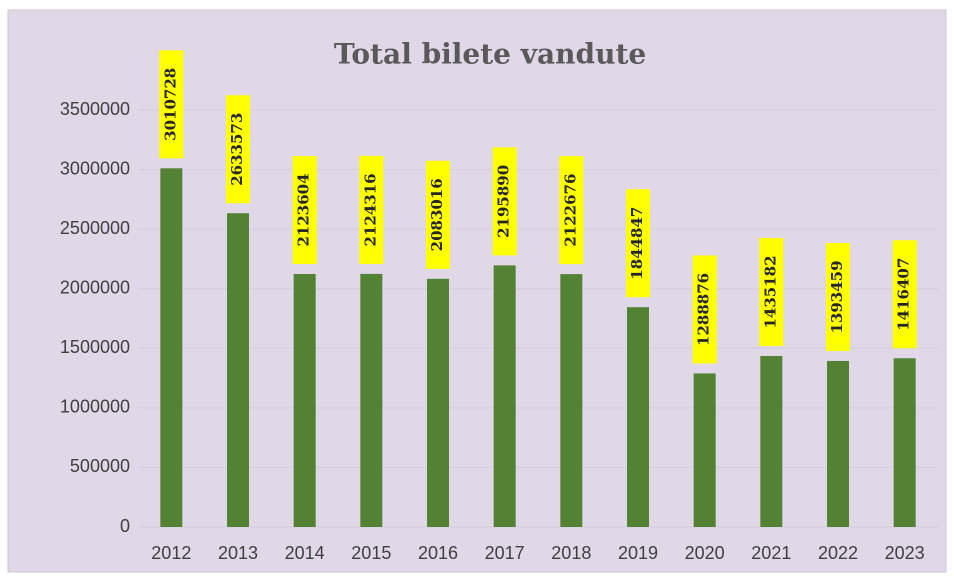  I want to click on chart-title: Total bilete vandute, so click(490, 54).